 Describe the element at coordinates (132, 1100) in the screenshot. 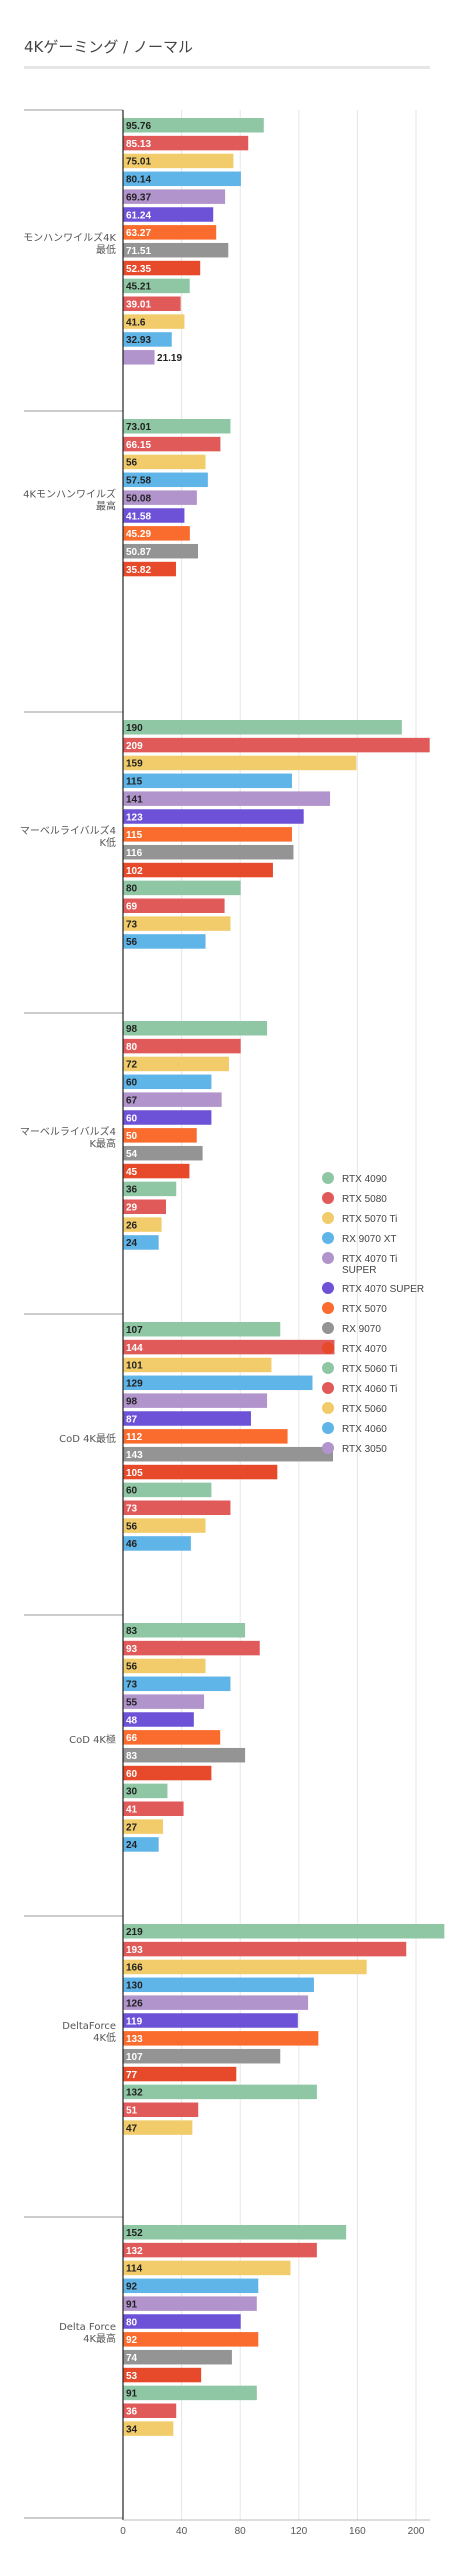

I see `data-label: 67` at that location.